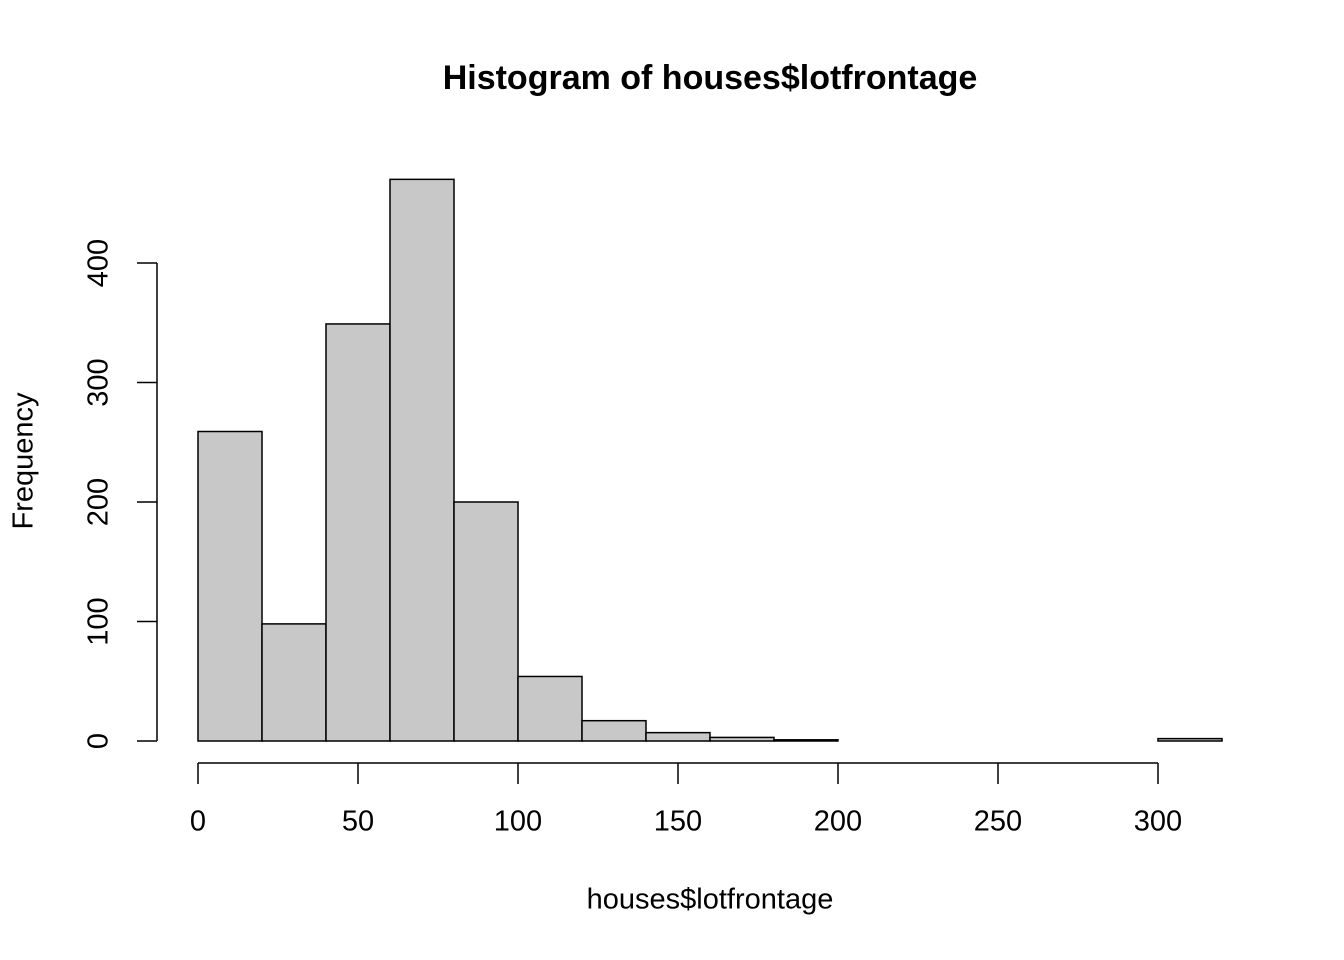 The height and width of the screenshot is (960, 1344). What do you see at coordinates (99, 502) in the screenshot?
I see `y-tick-label: 200` at bounding box center [99, 502].